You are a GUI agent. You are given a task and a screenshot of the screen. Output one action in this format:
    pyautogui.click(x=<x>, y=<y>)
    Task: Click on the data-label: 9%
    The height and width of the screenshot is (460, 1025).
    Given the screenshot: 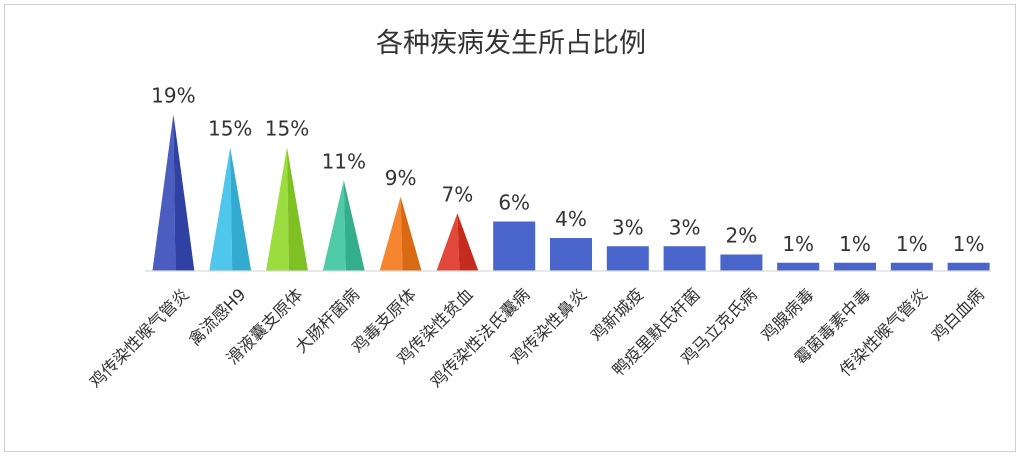 What is the action you would take?
    pyautogui.click(x=401, y=178)
    